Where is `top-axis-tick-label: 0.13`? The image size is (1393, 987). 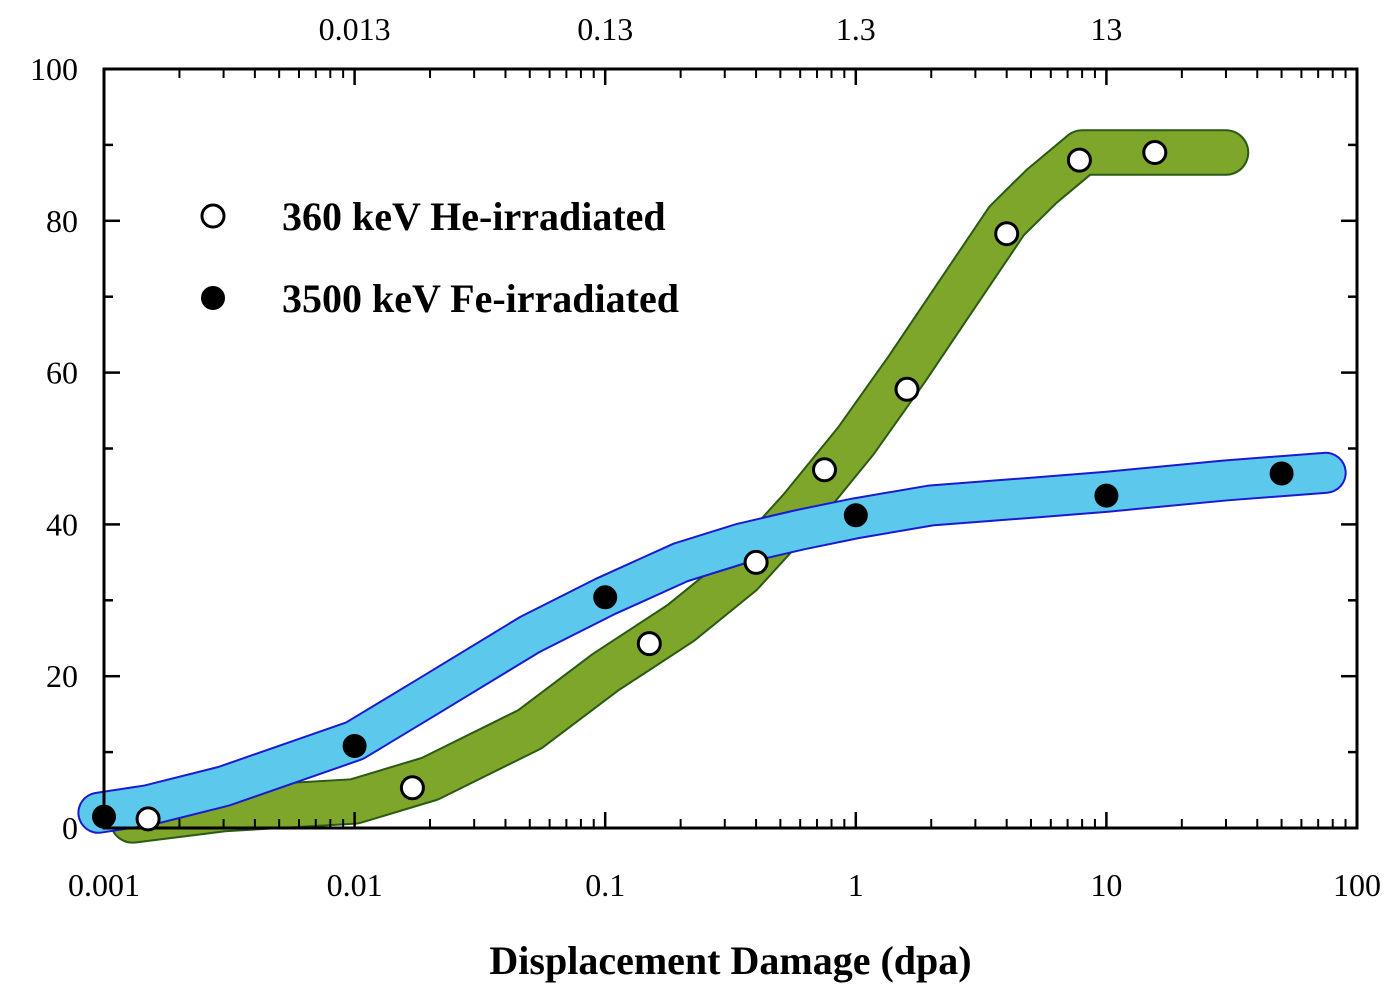
top-axis-tick-label: 0.13 is located at coordinates (605, 29).